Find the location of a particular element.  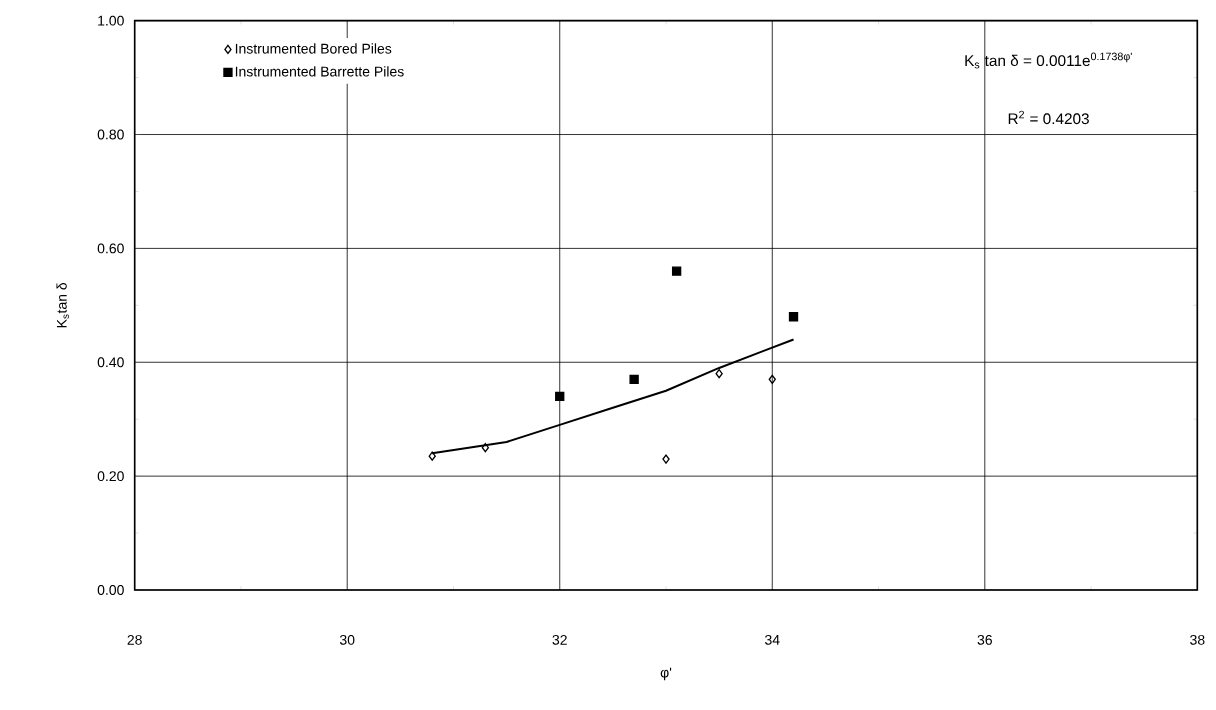

x-tick-label: 28 is located at coordinates (134, 639).